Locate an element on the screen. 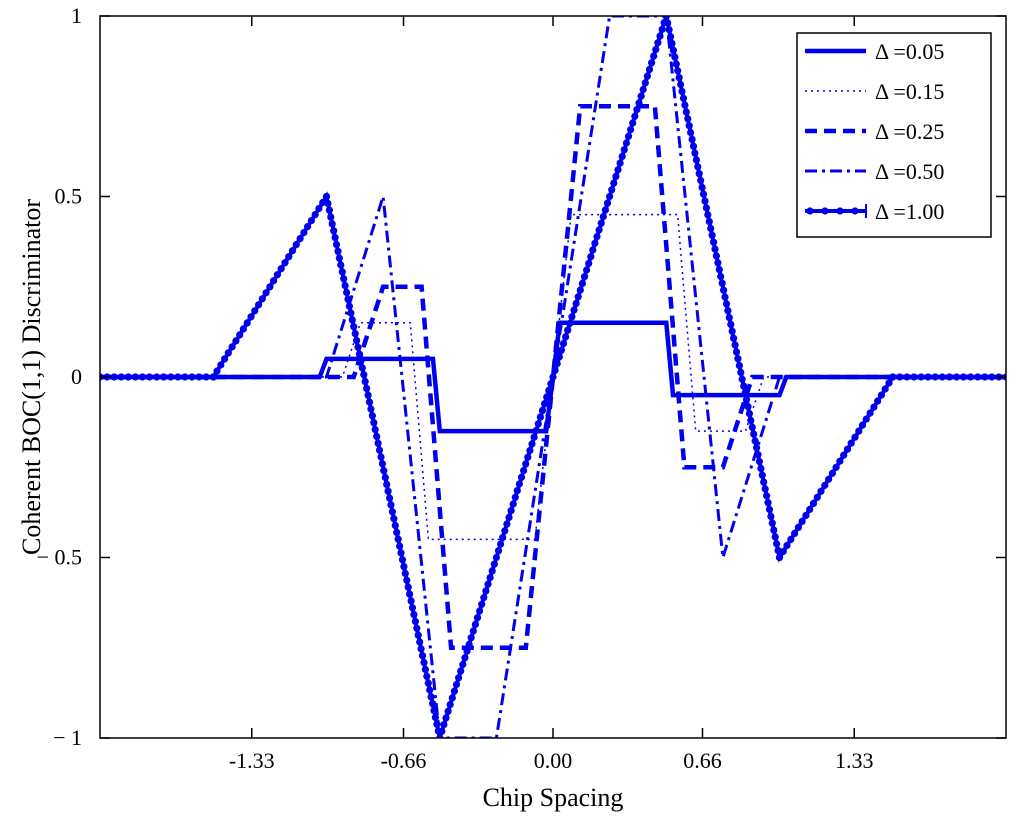  y-tick-label: − 0.5 is located at coordinates (59, 557).